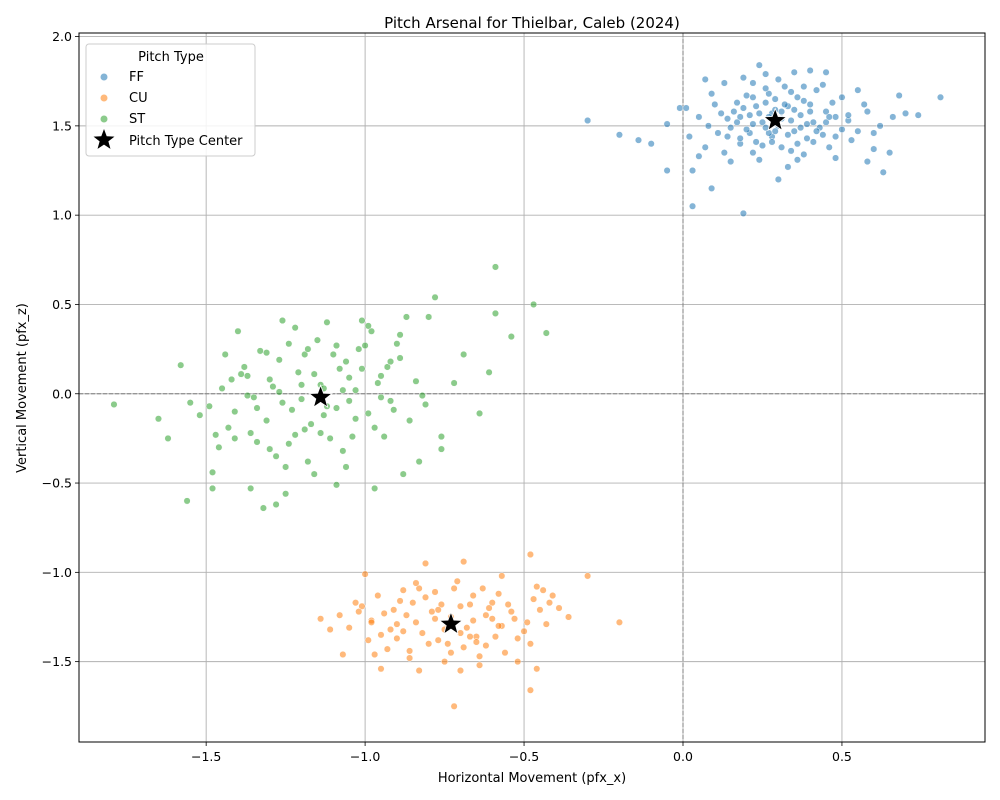 This screenshot has height=800, width=1000. What do you see at coordinates (171, 57) in the screenshot?
I see `legend-title: Pitch Type` at bounding box center [171, 57].